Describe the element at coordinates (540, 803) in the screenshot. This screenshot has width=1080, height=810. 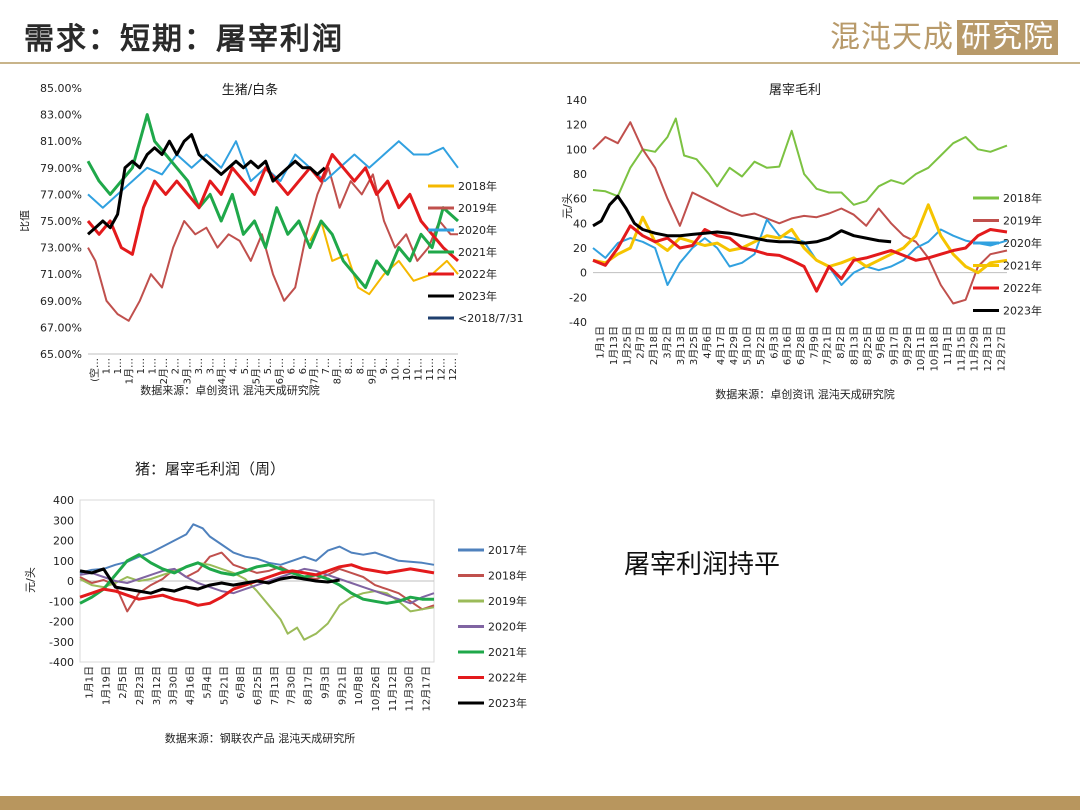
I see `footer-bar` at that location.